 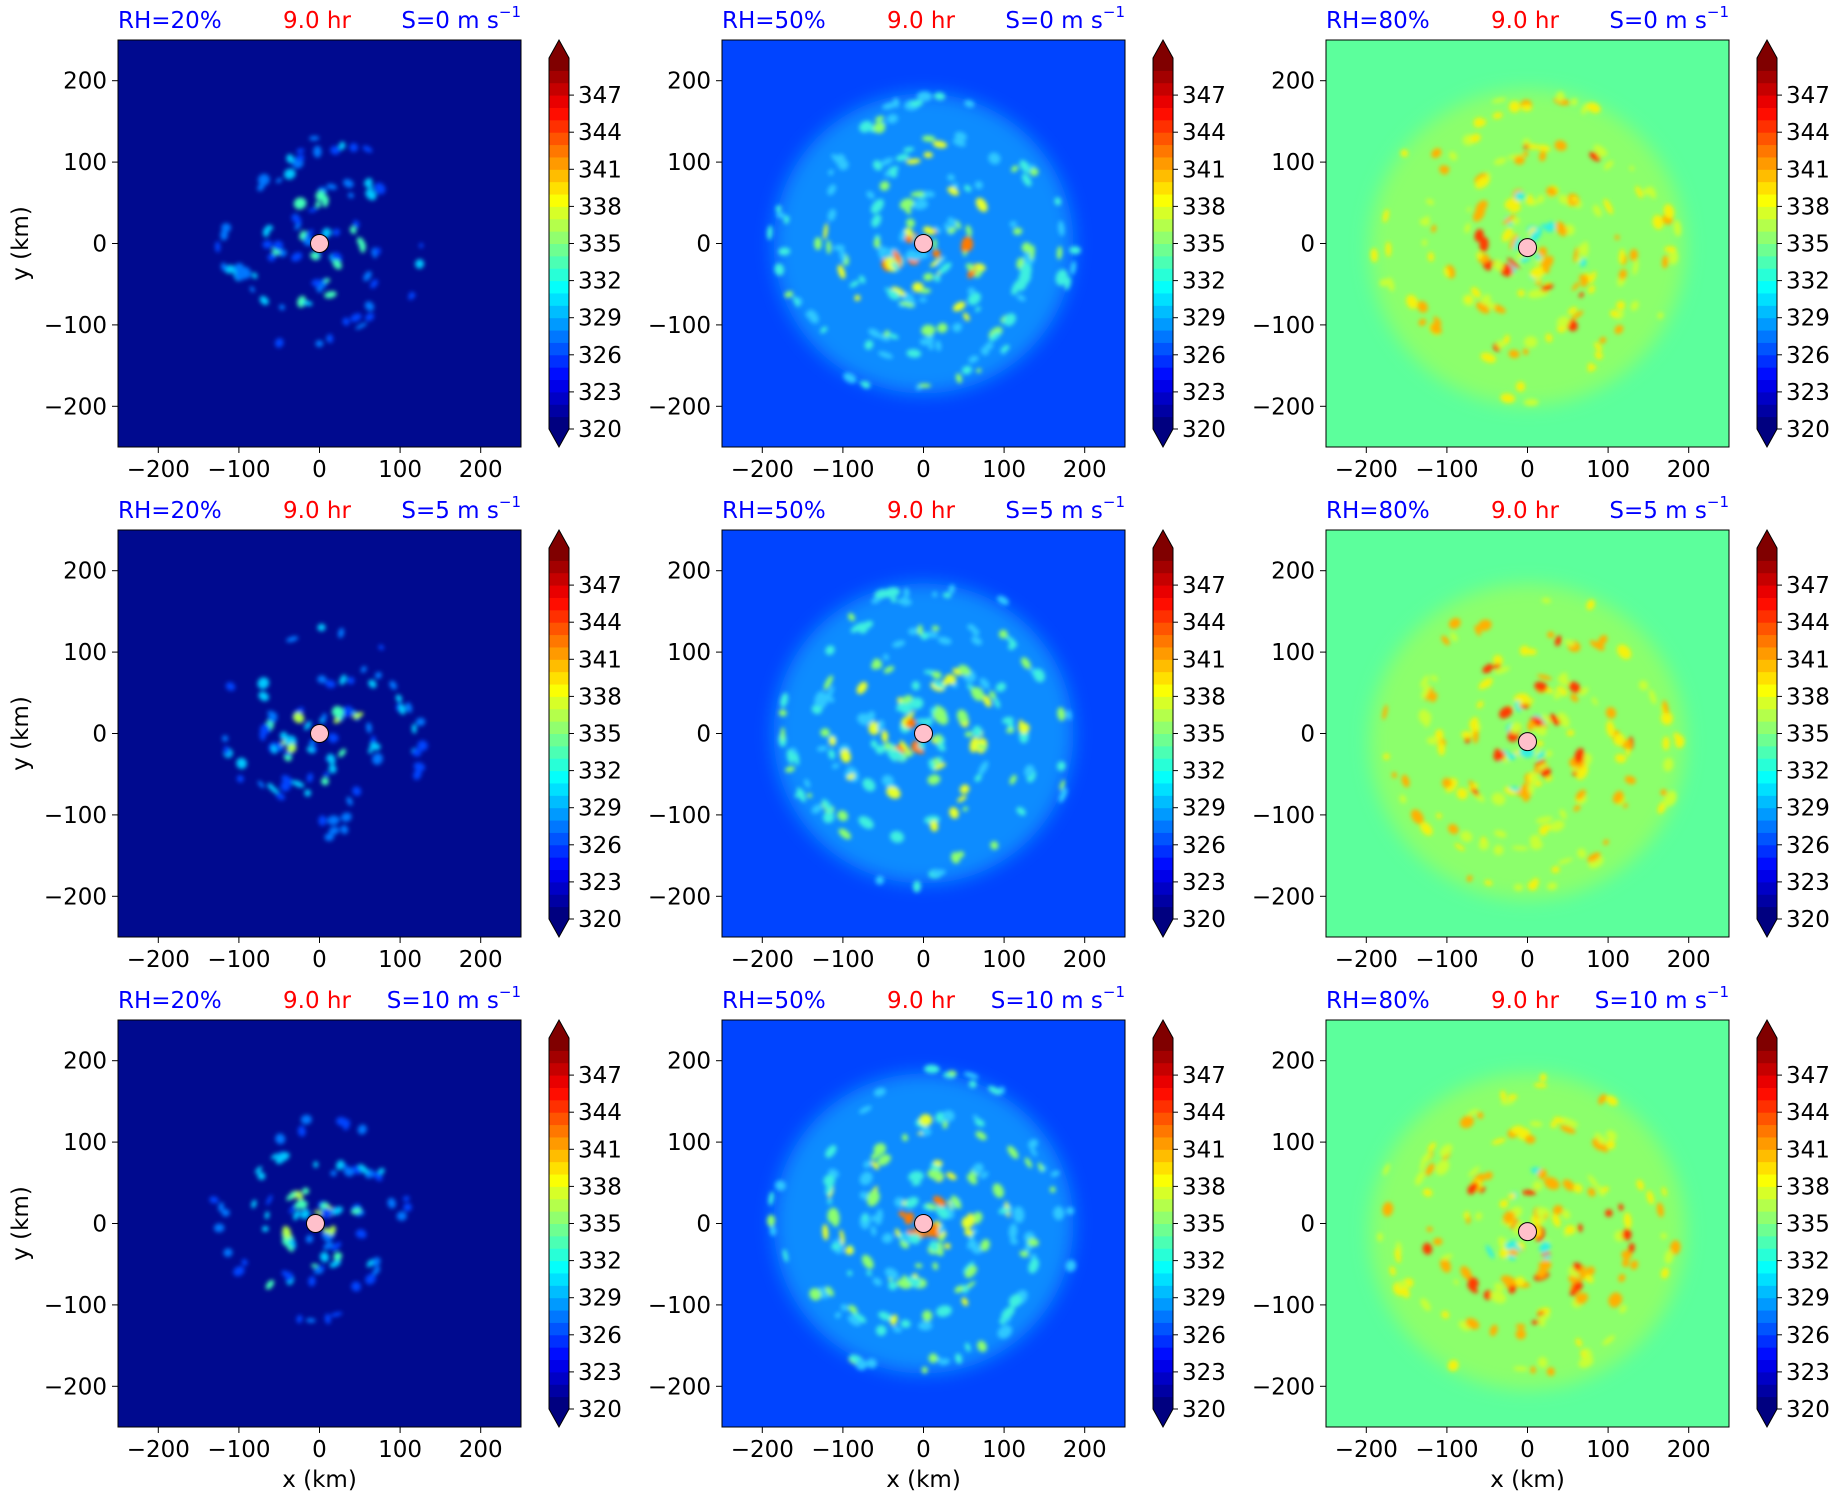 What do you see at coordinates (1204, 1150) in the screenshot?
I see `colorbar-tick-label: 341` at bounding box center [1204, 1150].